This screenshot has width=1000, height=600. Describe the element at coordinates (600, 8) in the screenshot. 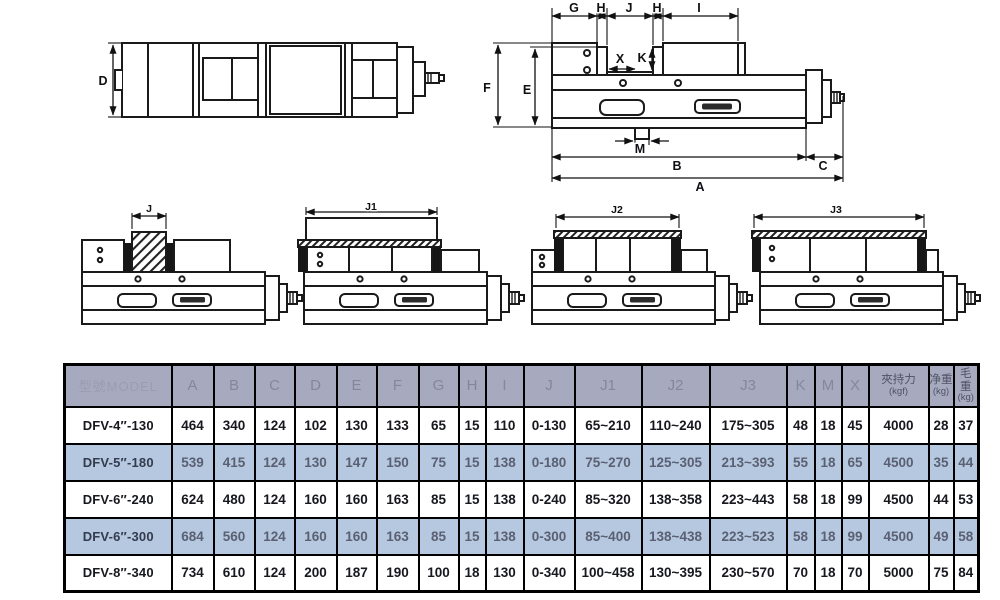

I see `dim-label-h1: H` at that location.